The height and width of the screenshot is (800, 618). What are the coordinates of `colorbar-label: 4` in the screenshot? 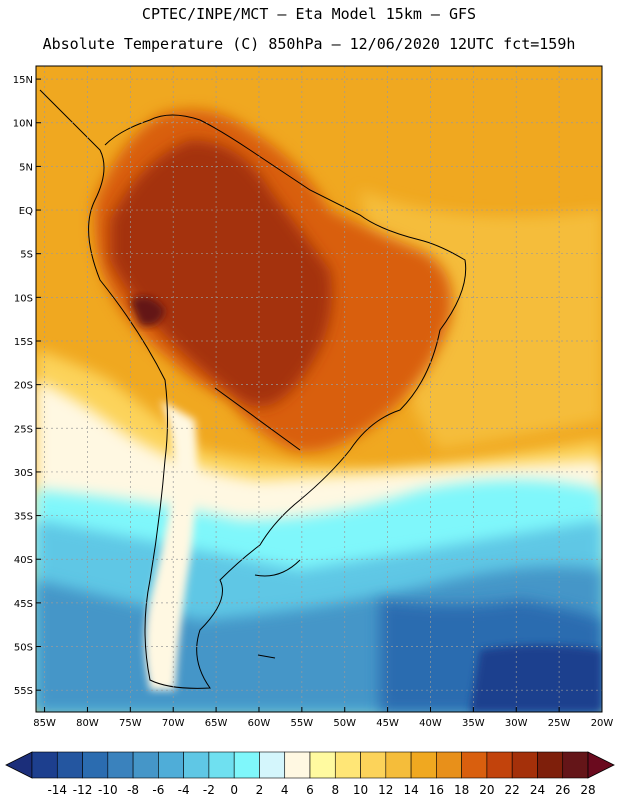 It's located at (285, 790).